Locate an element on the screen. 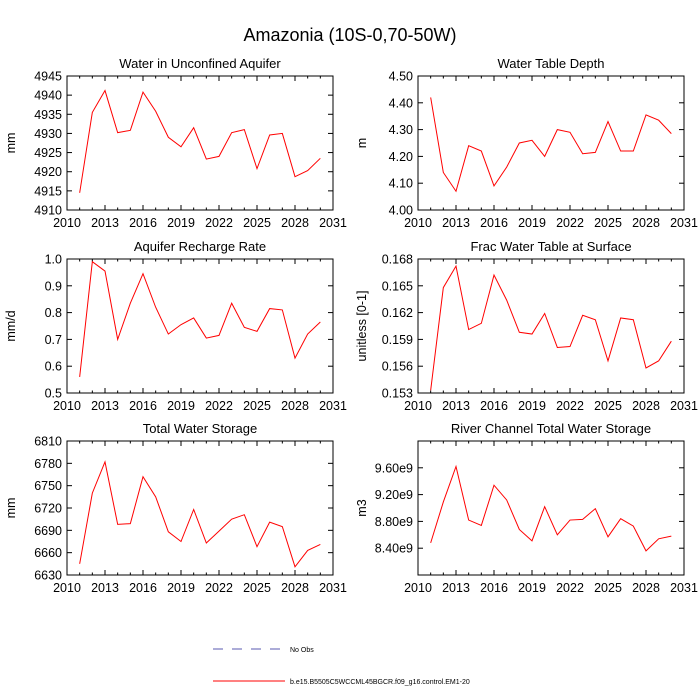 The height and width of the screenshot is (700, 700). y-tick-label: 1.0 is located at coordinates (53, 260).